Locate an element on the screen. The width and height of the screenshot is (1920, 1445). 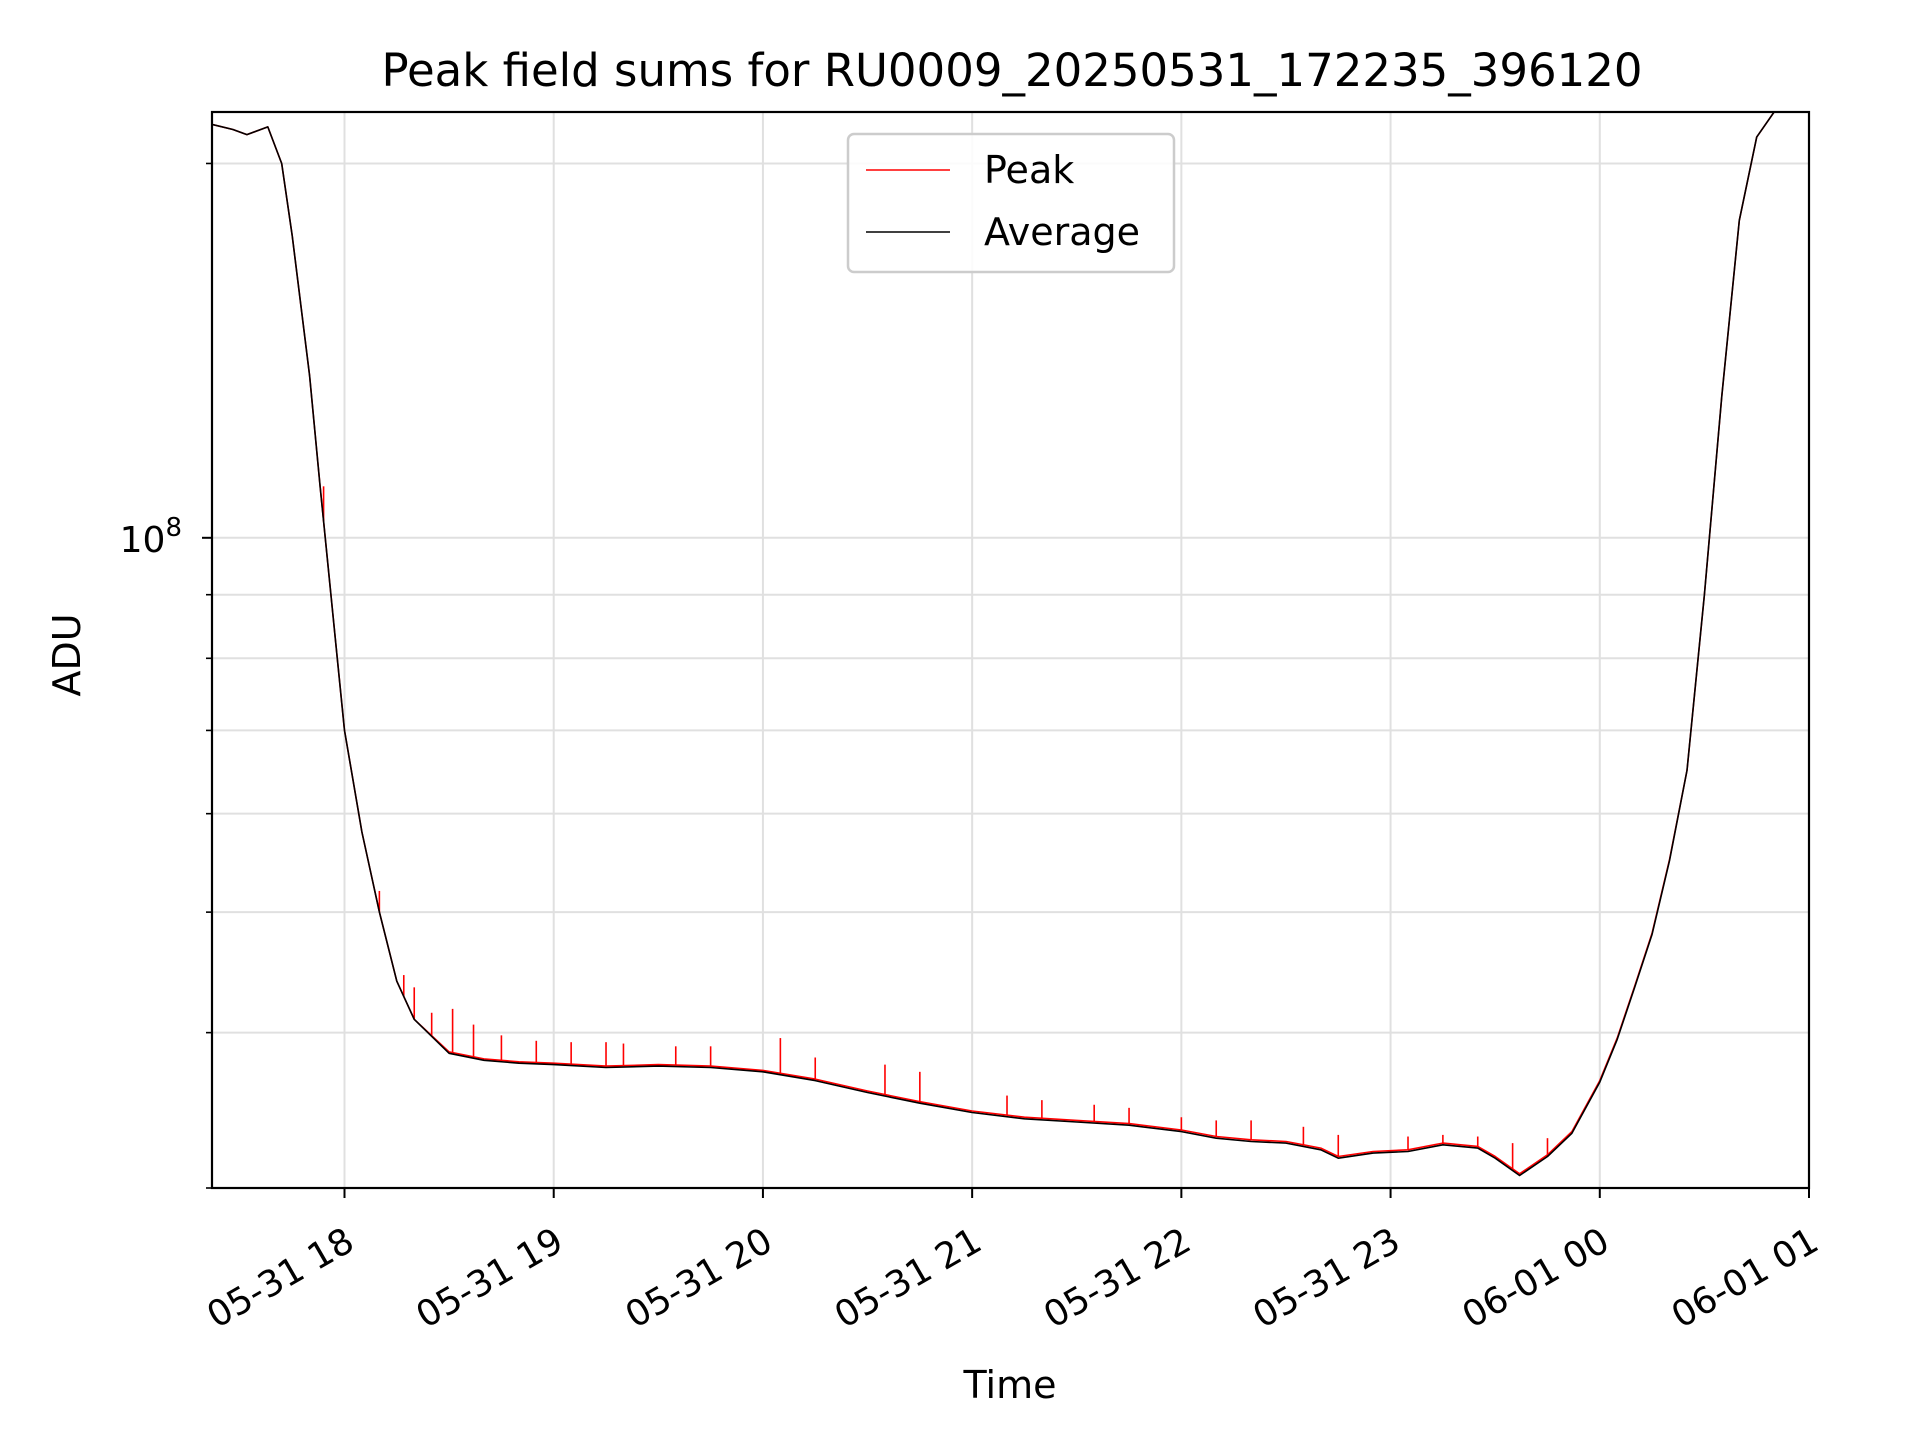
x-axis-label: Time is located at coordinates (1010, 1385).